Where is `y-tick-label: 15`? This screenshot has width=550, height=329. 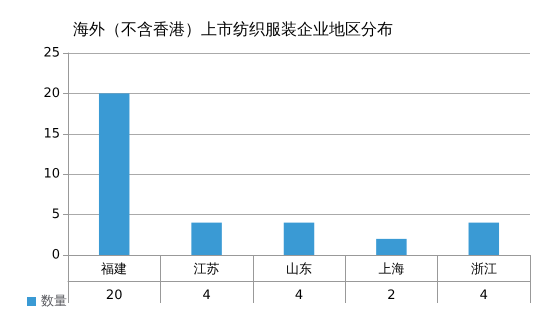
y-tick-label: 15 is located at coordinates (51, 134).